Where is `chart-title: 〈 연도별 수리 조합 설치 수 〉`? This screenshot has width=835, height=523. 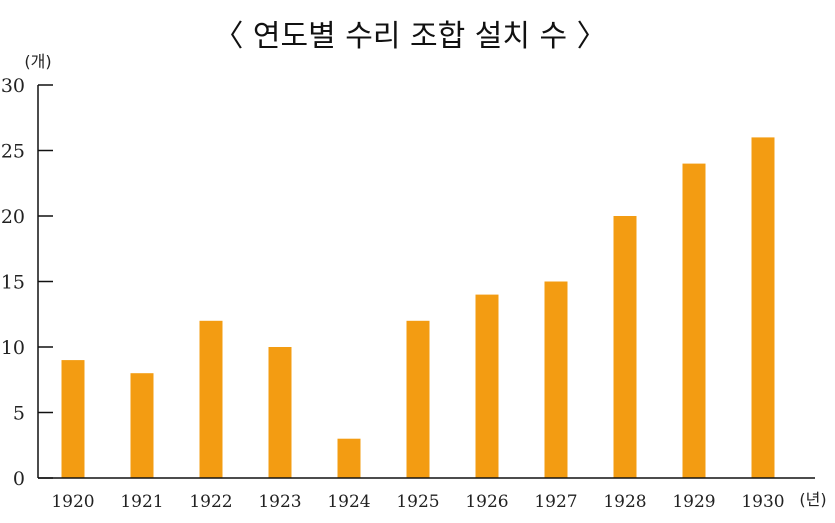 chart-title: 〈 연도별 수리 조합 설치 수 〉 is located at coordinates (409, 36).